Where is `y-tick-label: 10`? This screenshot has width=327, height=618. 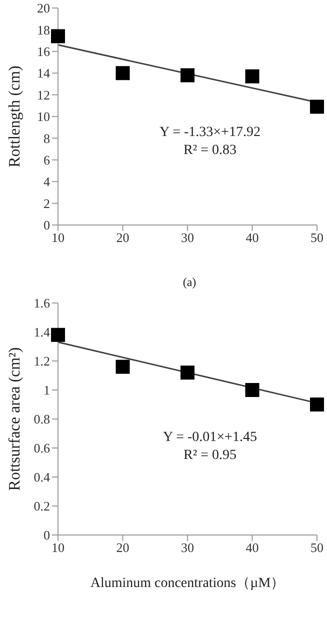 y-tick-label: 10 is located at coordinates (43, 116).